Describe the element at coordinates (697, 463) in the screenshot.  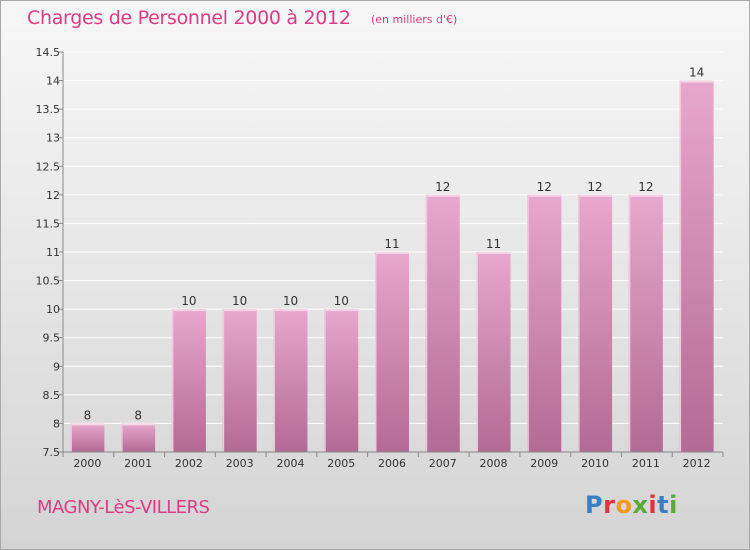
I see `x-tick-label: 2012` at that location.